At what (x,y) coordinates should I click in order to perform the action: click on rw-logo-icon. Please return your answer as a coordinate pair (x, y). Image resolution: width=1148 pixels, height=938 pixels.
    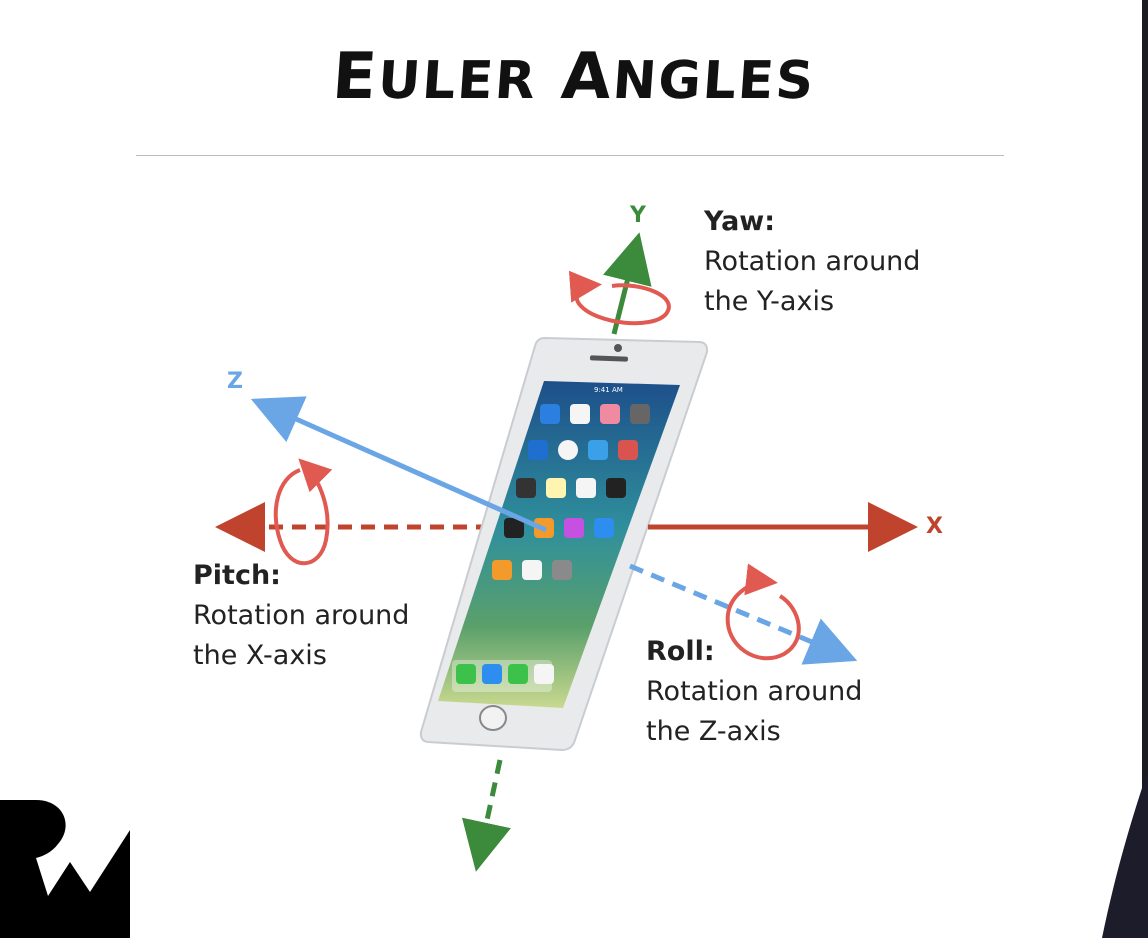
    Looking at the image, I should click on (65, 869).